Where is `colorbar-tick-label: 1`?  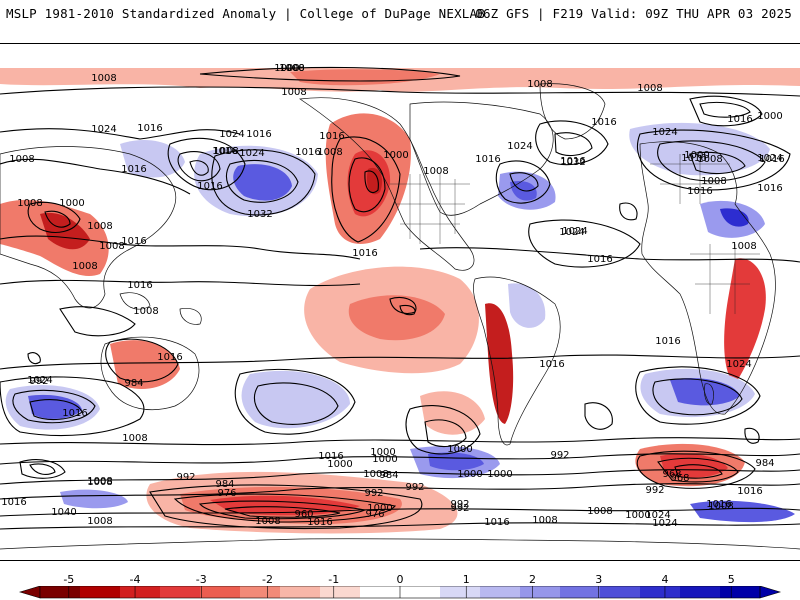 colorbar-tick-label: 1 is located at coordinates (466, 579).